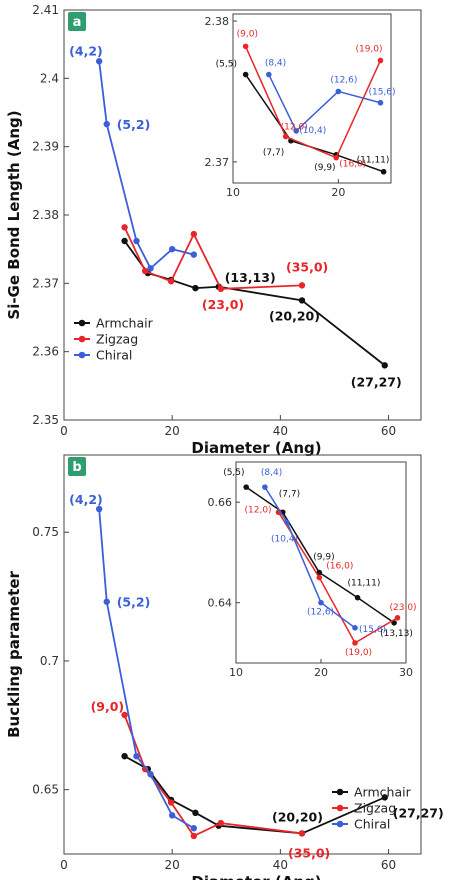  What do you see at coordinates (280, 431) in the screenshot?
I see `x-tick-label: 40` at bounding box center [280, 431].